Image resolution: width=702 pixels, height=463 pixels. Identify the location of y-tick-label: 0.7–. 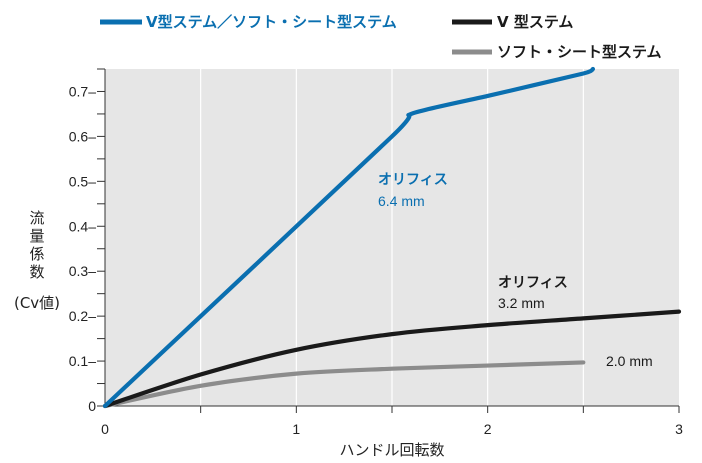
(82, 91).